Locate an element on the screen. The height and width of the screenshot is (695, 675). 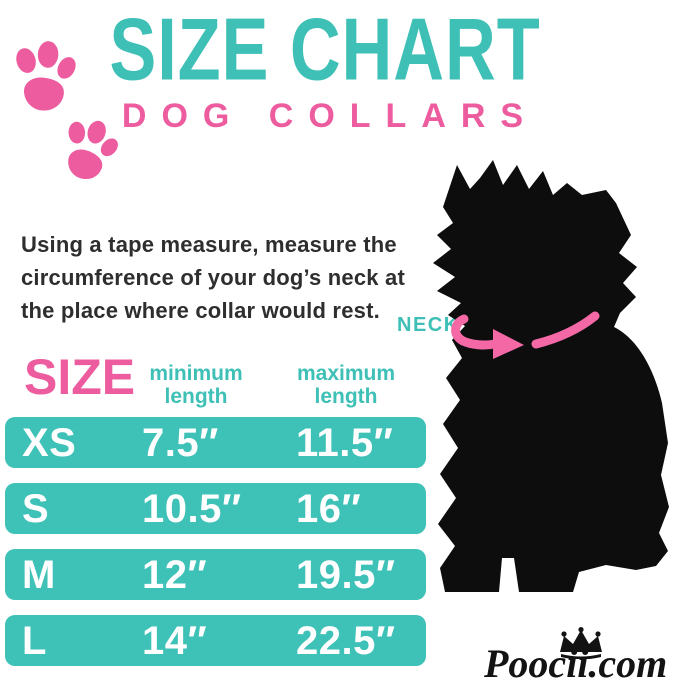
table-row-xs: XS 7.5″ 11.5″ is located at coordinates (215, 442).